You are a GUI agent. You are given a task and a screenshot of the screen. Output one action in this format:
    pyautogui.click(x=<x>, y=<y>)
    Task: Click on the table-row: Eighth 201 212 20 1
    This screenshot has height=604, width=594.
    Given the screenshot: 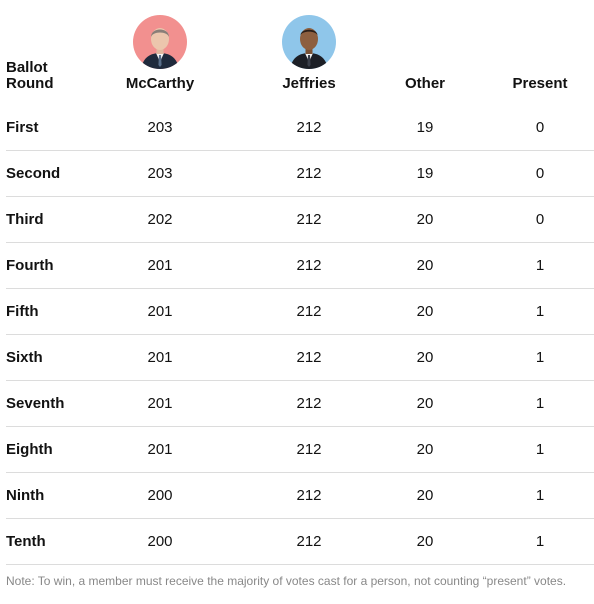 What is the action you would take?
    pyautogui.click(x=300, y=450)
    